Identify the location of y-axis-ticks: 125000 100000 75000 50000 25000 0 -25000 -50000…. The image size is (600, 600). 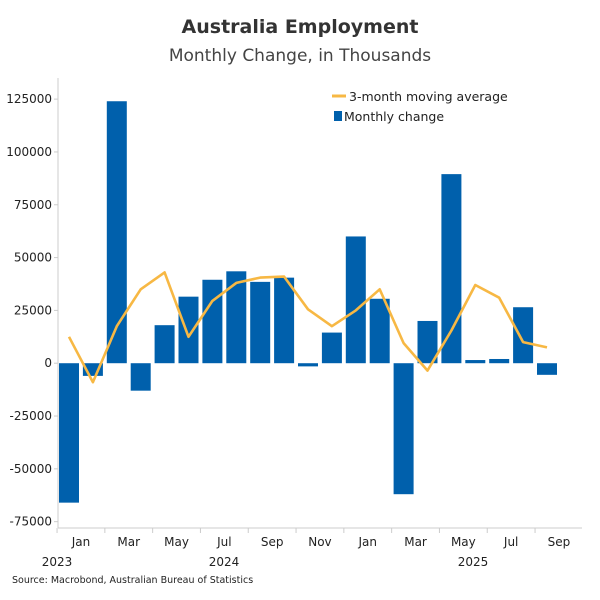
(32, 310).